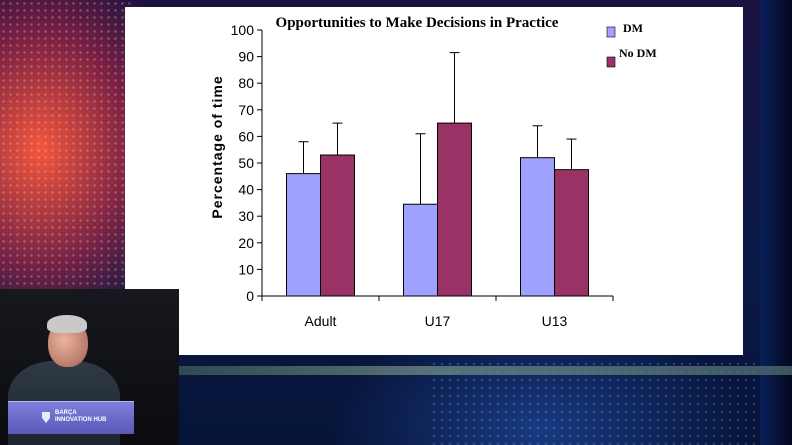 This screenshot has width=792, height=445. Describe the element at coordinates (638, 53) in the screenshot. I see `legend-label: No DM` at that location.